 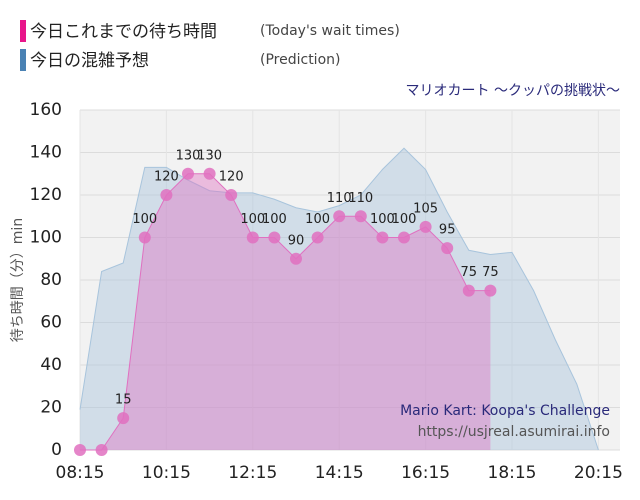 I want to click on x-tick-label: 08:15, so click(x=80, y=473).